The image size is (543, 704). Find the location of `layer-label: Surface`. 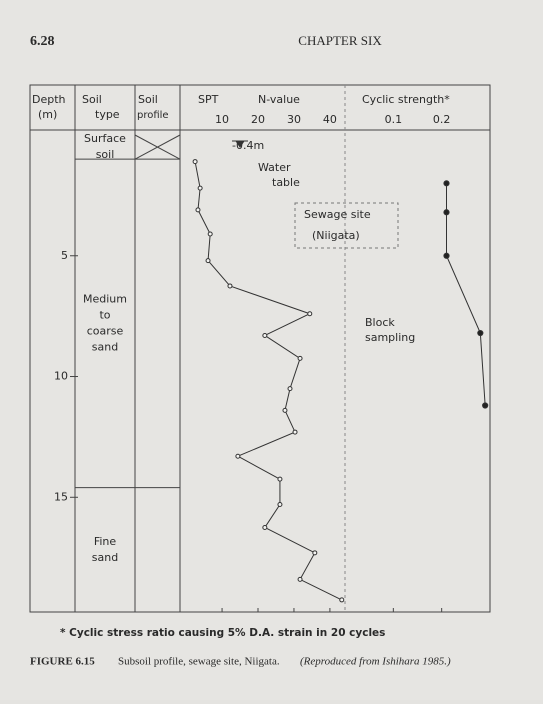

layer-label: Surface is located at coordinates (105, 138).